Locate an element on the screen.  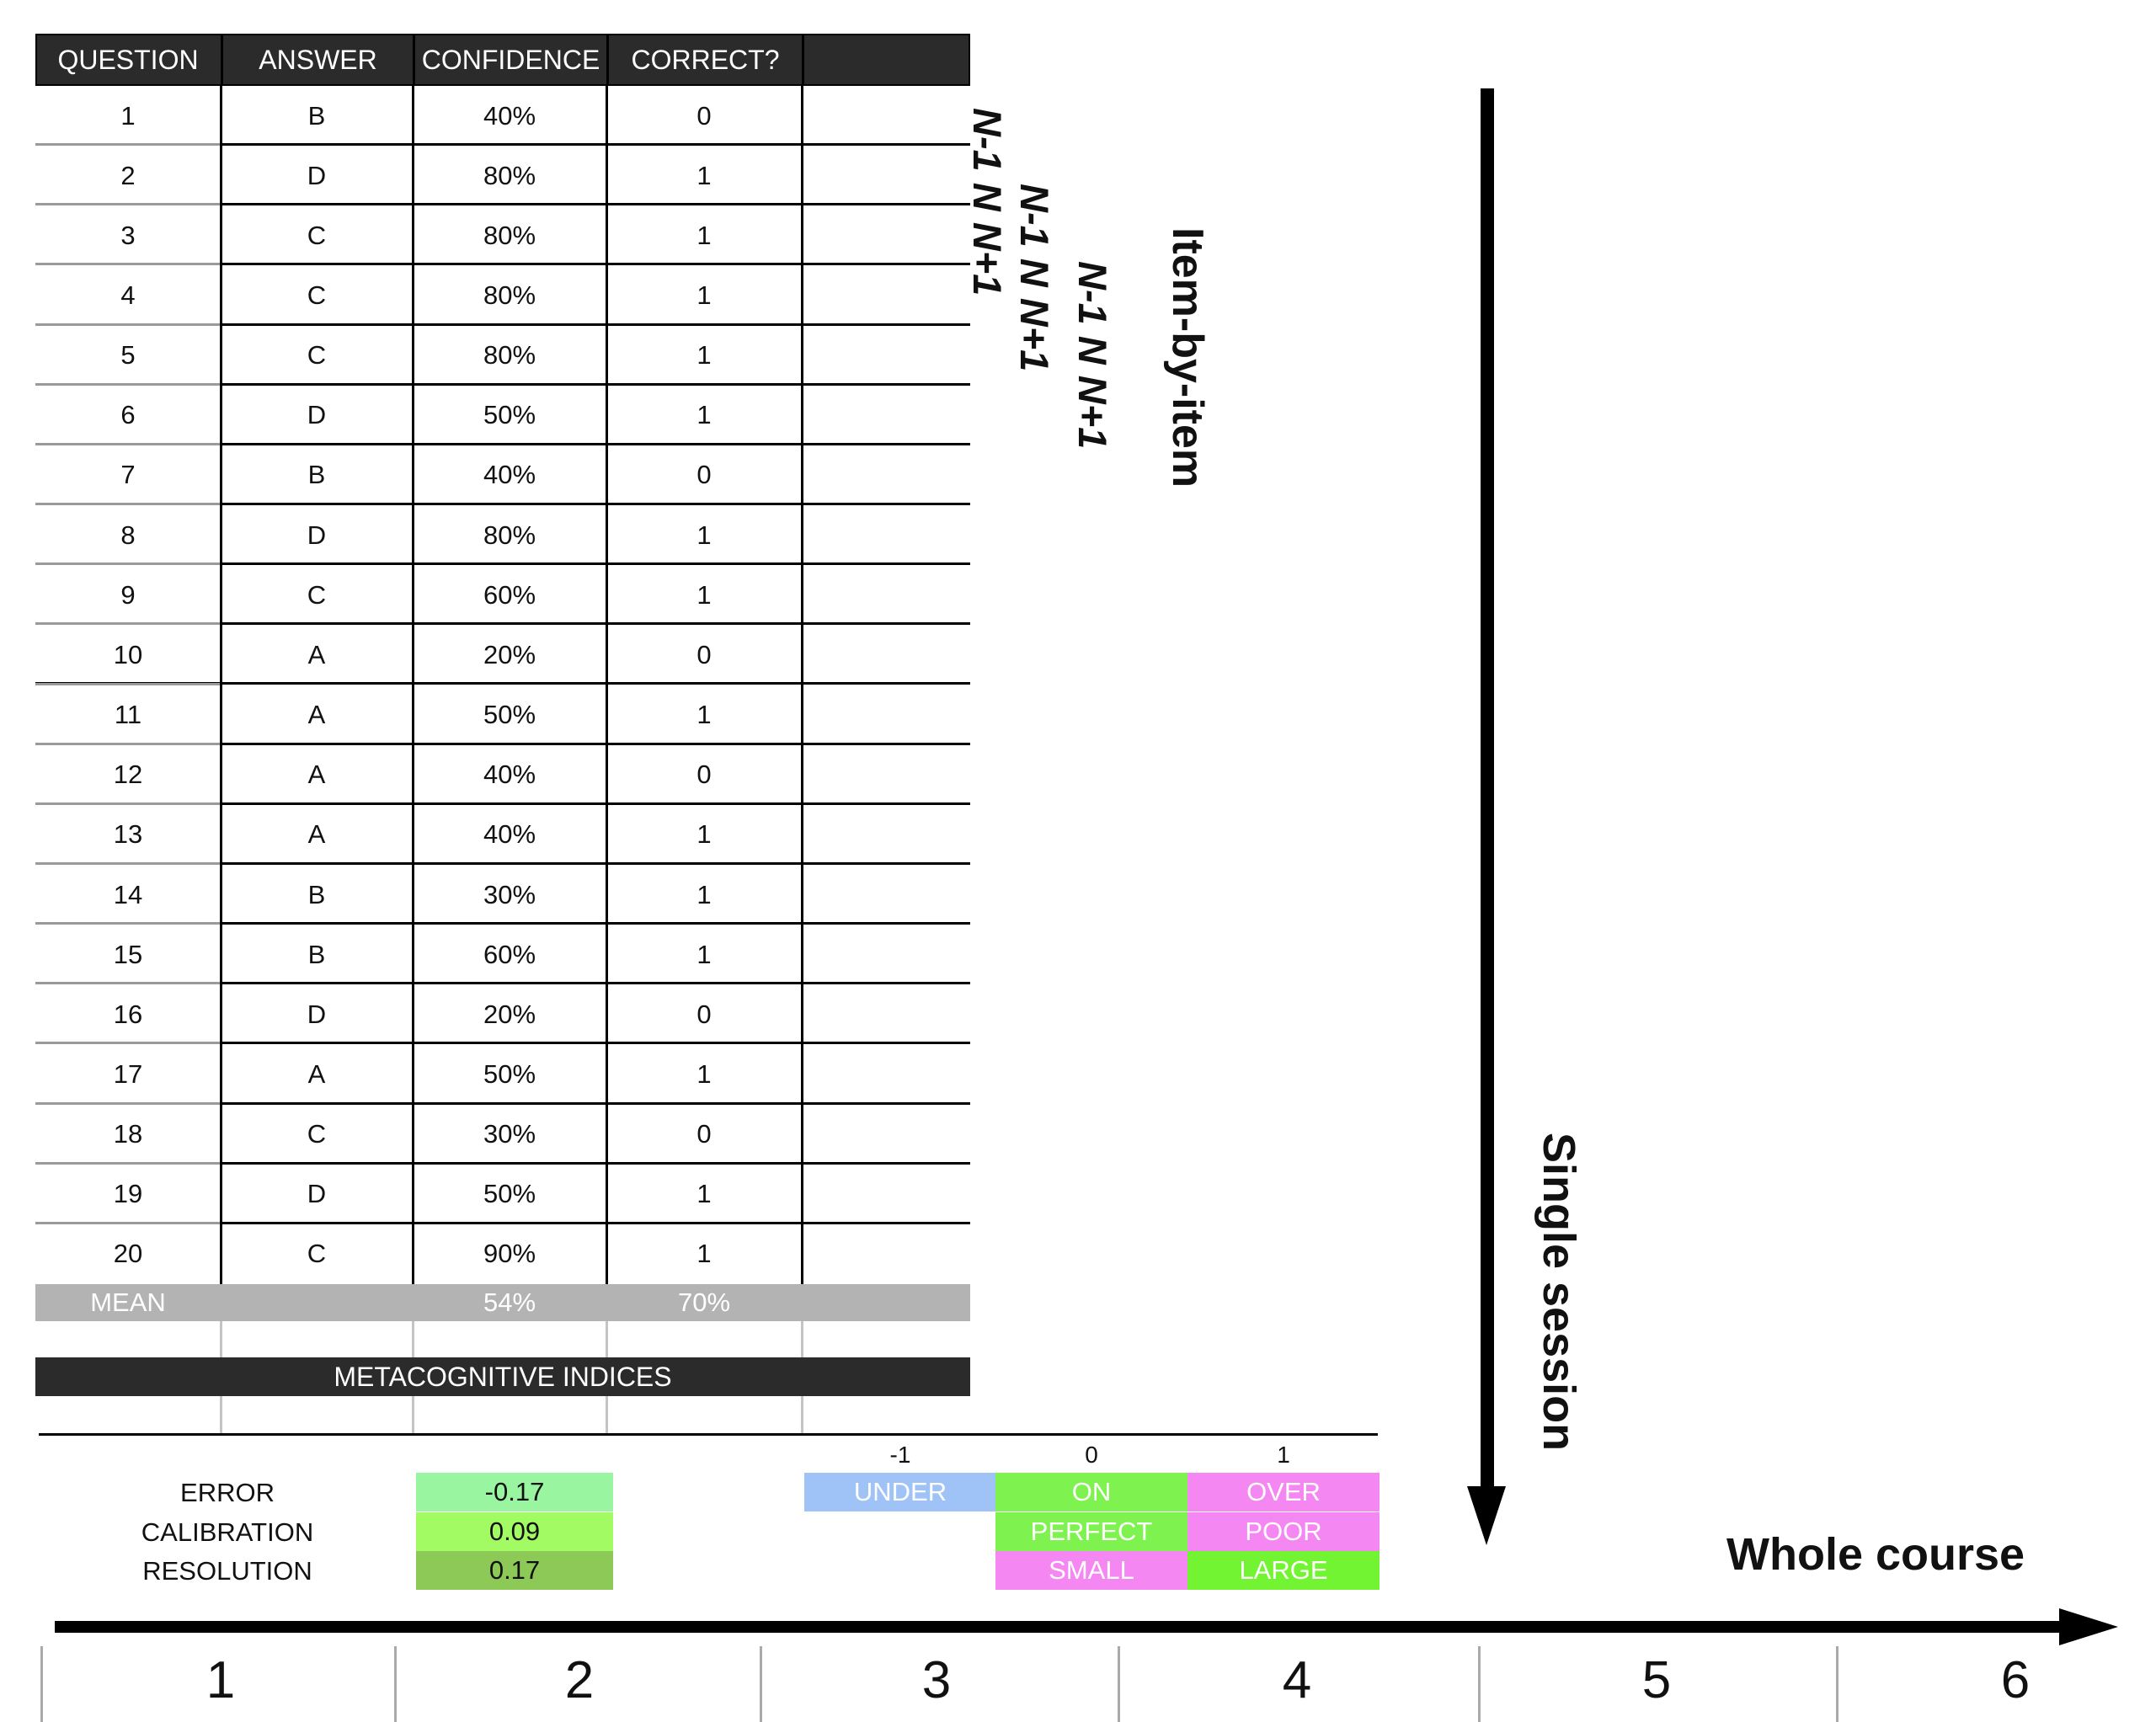
mean-row is located at coordinates (502, 1302).